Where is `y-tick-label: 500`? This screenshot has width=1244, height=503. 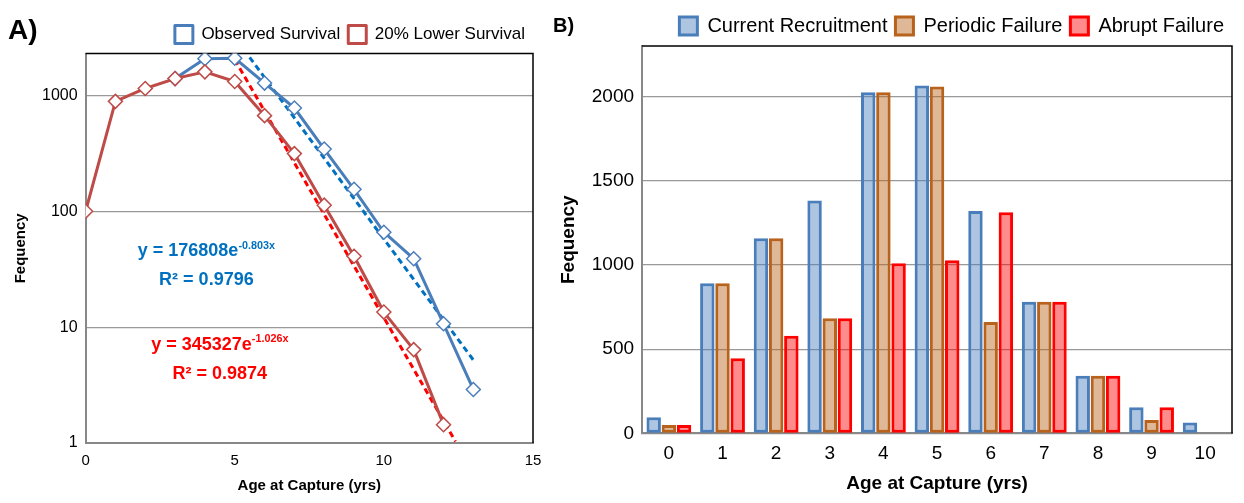 y-tick-label: 500 is located at coordinates (618, 348).